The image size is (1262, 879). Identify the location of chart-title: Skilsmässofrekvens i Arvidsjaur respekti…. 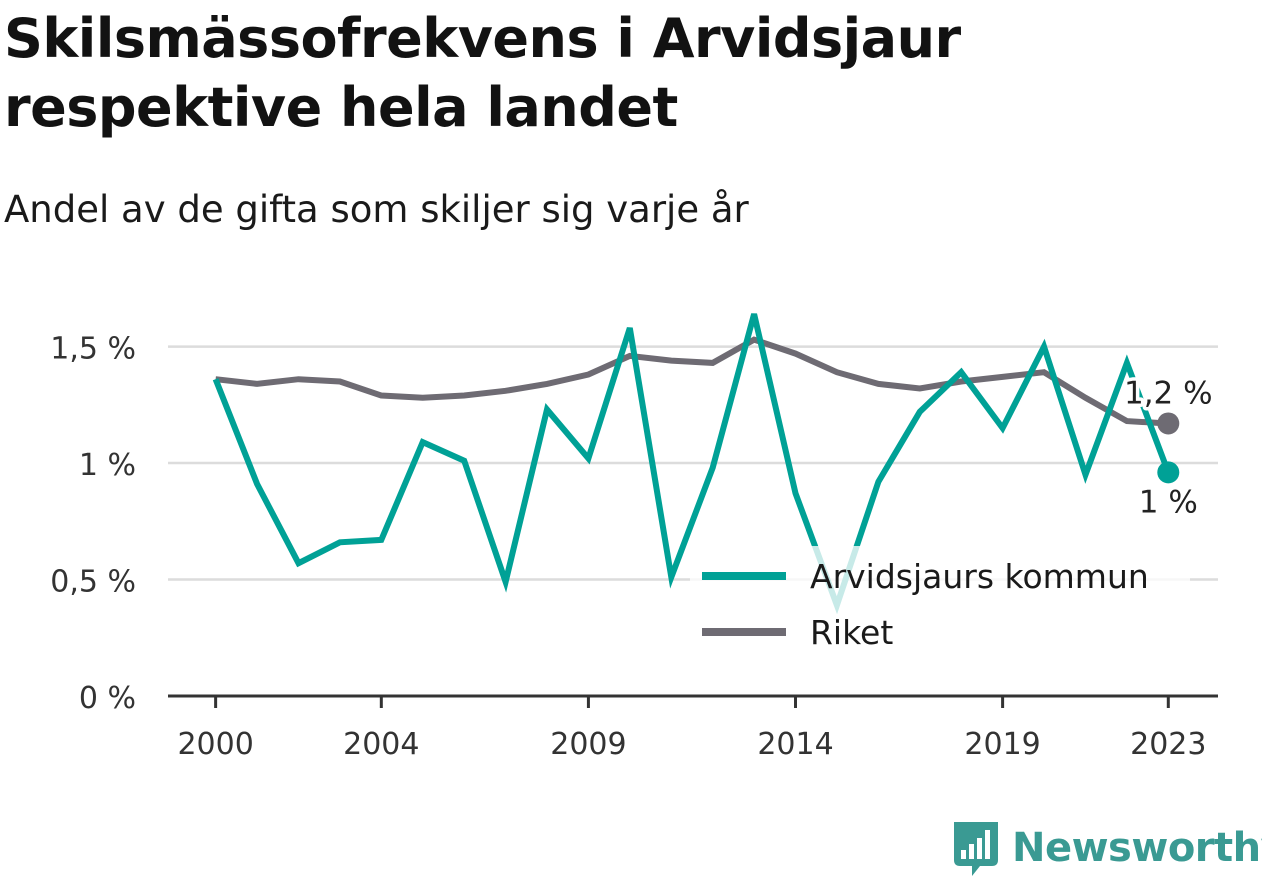
(482, 73).